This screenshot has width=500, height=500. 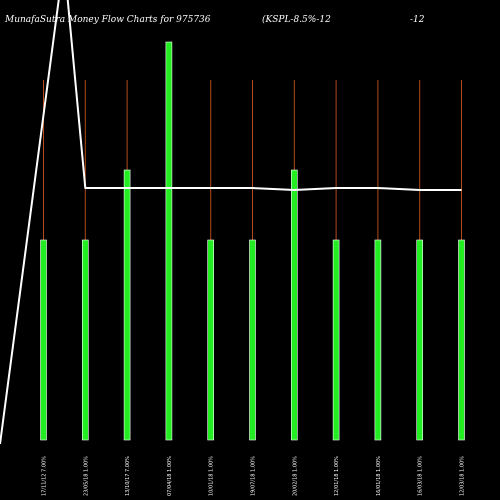 I want to click on tick-label-9: 16/03/18 1.00%, so click(x=421, y=476).